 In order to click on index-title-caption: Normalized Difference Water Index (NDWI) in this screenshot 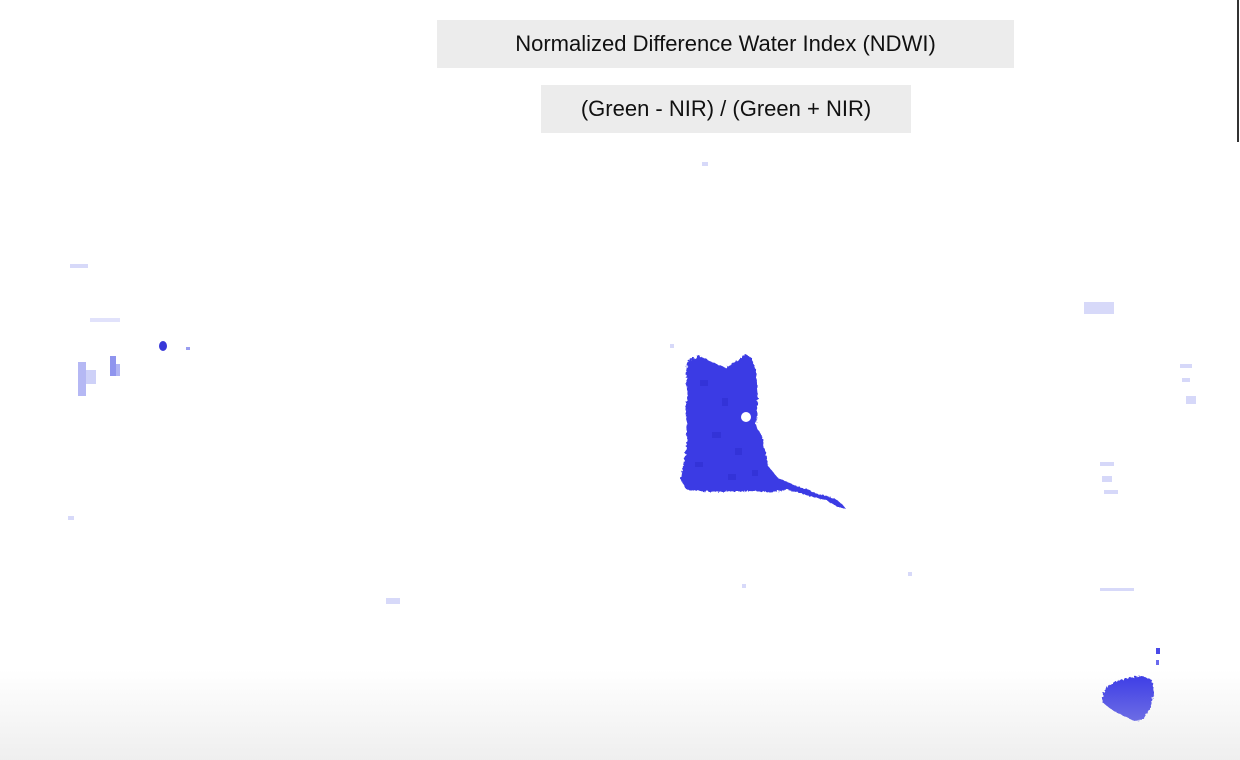, I will do `click(725, 44)`.